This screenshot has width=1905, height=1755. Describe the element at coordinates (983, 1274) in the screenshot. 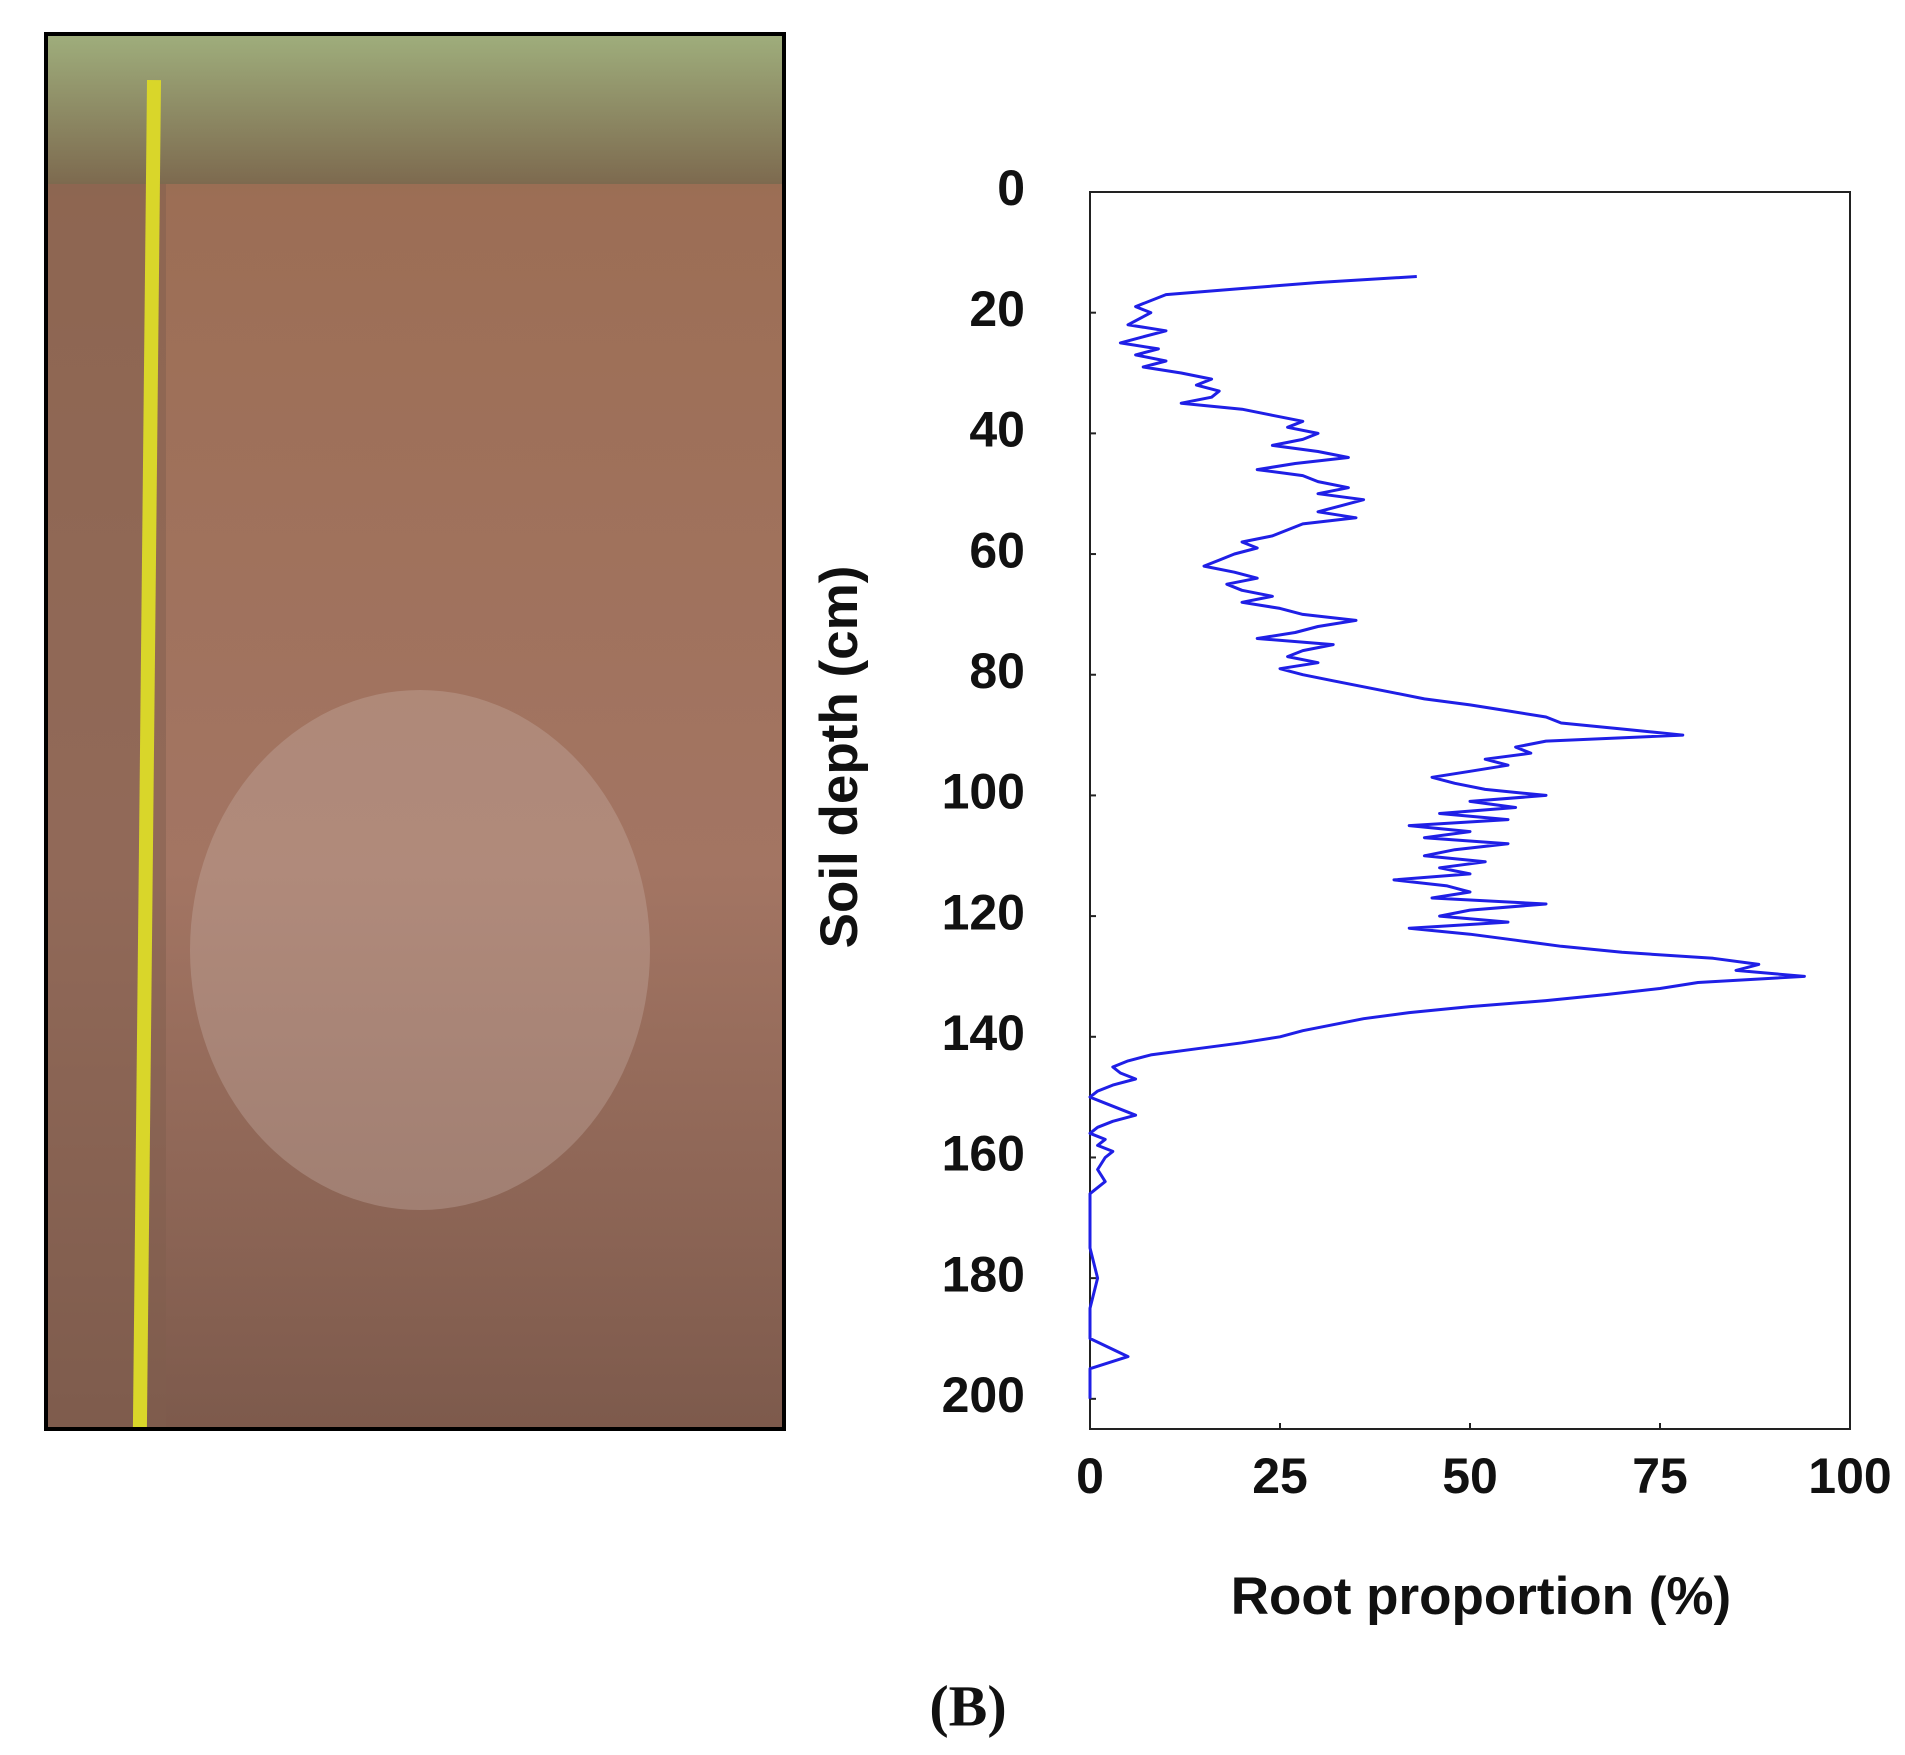

I see `y-tick-label: 180` at that location.